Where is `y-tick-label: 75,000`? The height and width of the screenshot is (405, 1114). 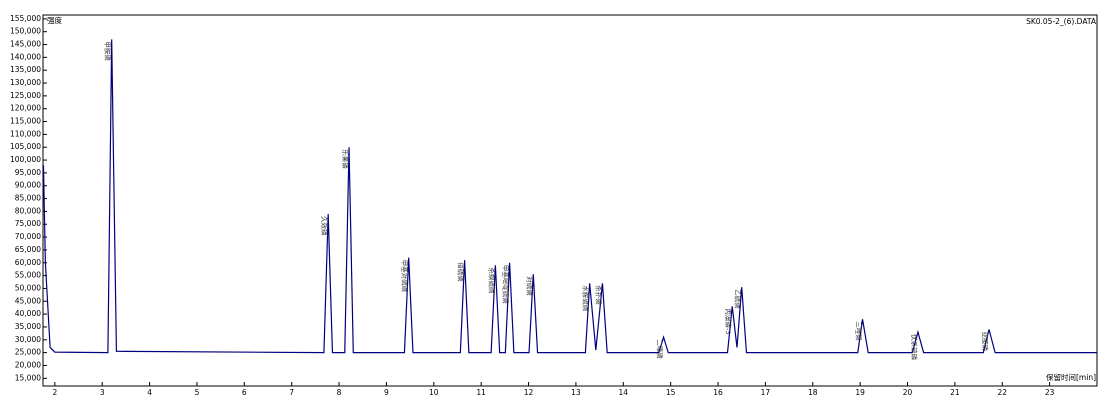 y-tick-label: 75,000 is located at coordinates (28, 223).